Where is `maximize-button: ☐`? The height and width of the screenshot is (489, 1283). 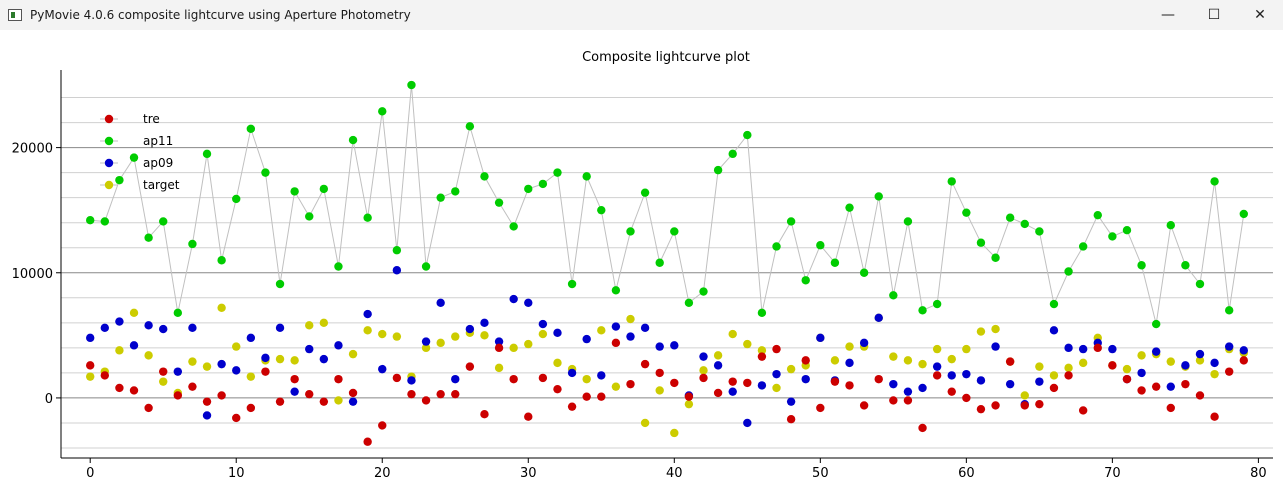 maximize-button: ☐ is located at coordinates (1214, 15).